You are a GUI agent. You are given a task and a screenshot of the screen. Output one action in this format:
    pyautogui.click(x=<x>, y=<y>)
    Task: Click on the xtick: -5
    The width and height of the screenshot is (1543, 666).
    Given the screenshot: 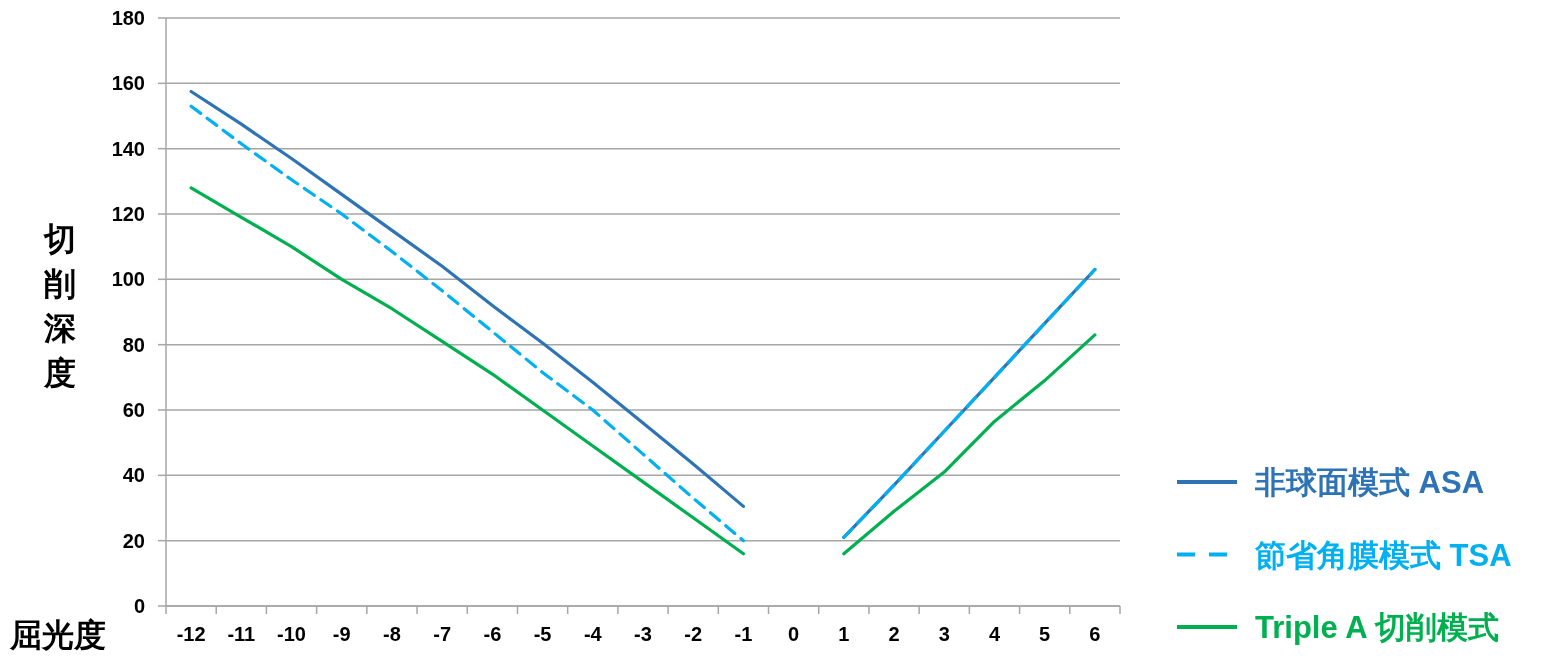 What is the action you would take?
    pyautogui.click(x=542, y=634)
    